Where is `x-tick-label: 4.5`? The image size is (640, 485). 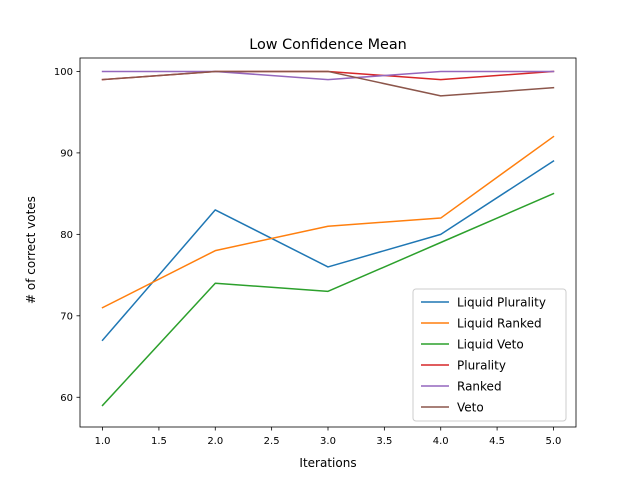 x-tick-label: 4.5 is located at coordinates (497, 441).